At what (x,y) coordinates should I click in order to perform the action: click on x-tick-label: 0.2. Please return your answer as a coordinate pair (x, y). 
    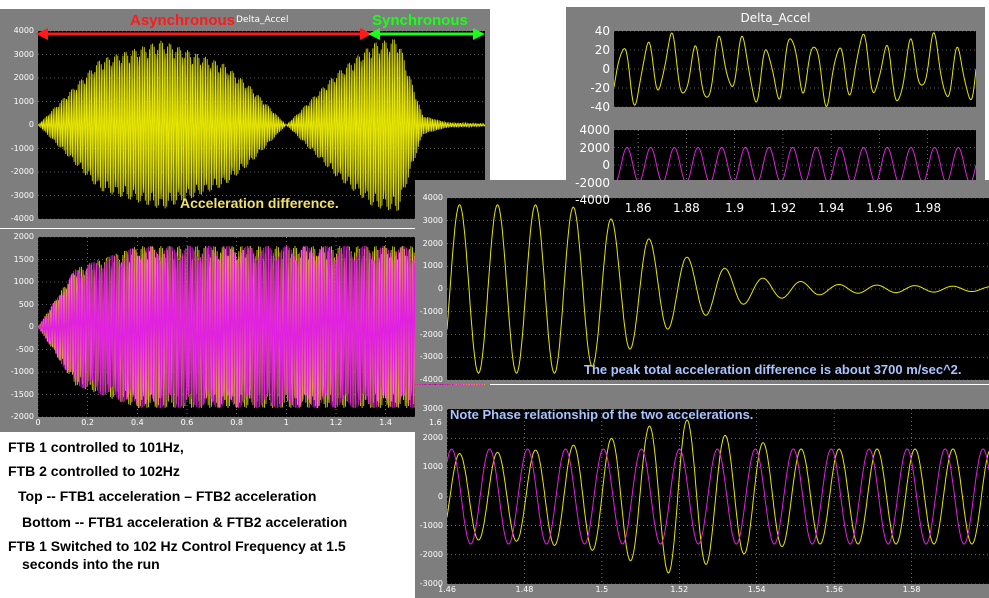
    Looking at the image, I should click on (88, 422).